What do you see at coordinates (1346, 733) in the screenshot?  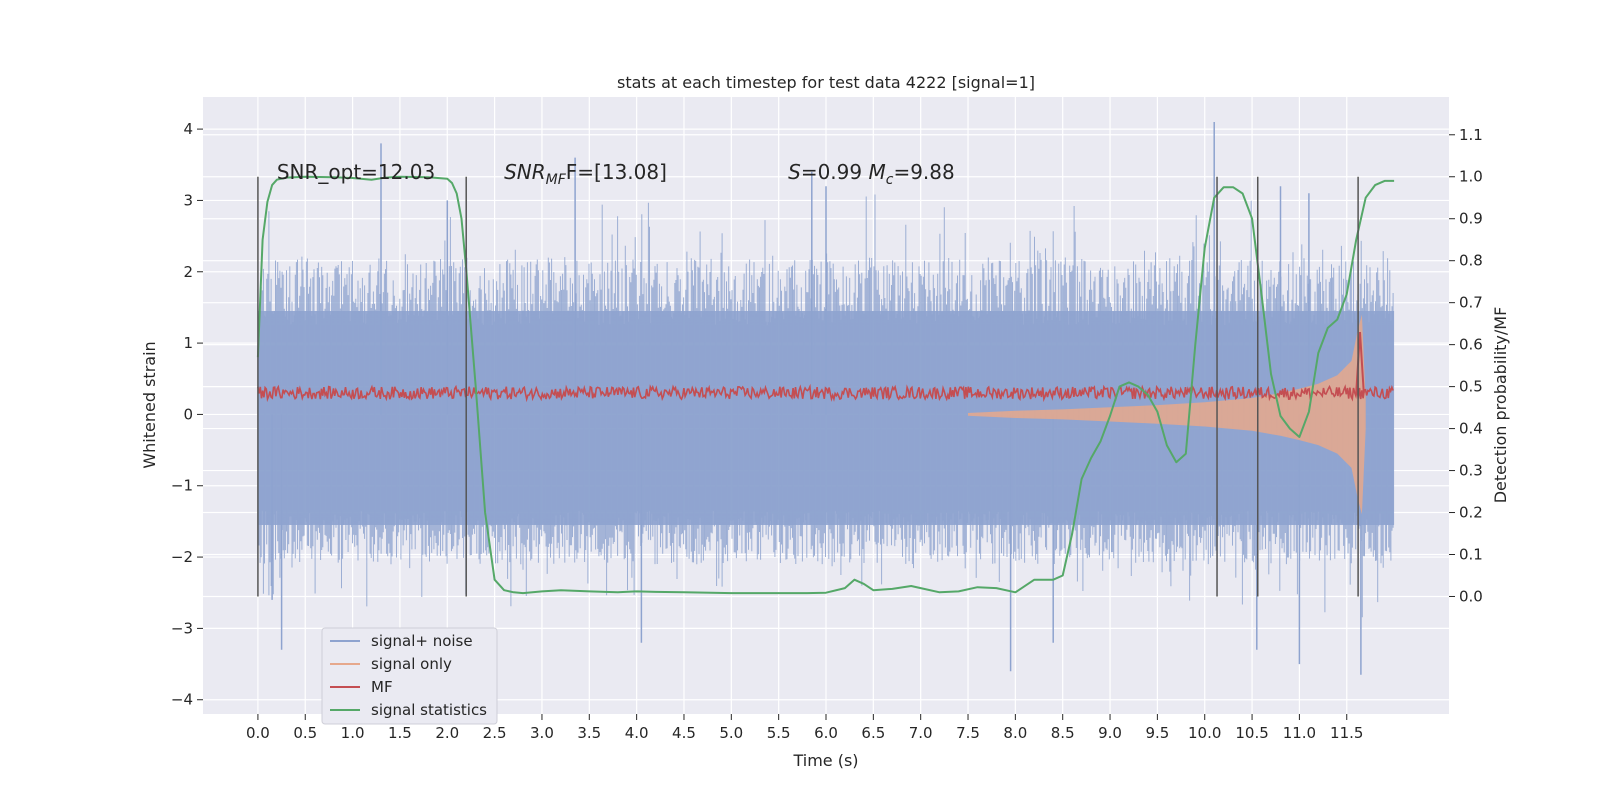 I see `x-tick-label: 11.5` at bounding box center [1346, 733].